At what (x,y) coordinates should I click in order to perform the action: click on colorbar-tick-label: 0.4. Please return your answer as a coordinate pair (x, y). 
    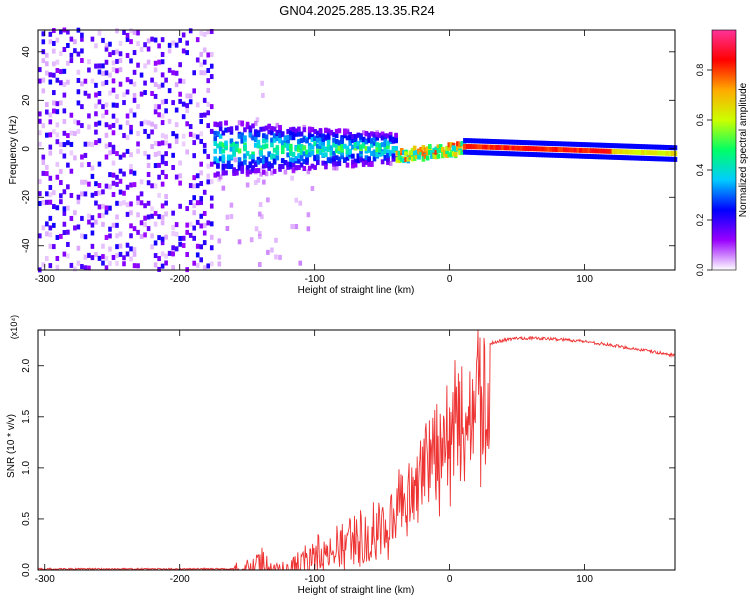
    Looking at the image, I should click on (700, 170).